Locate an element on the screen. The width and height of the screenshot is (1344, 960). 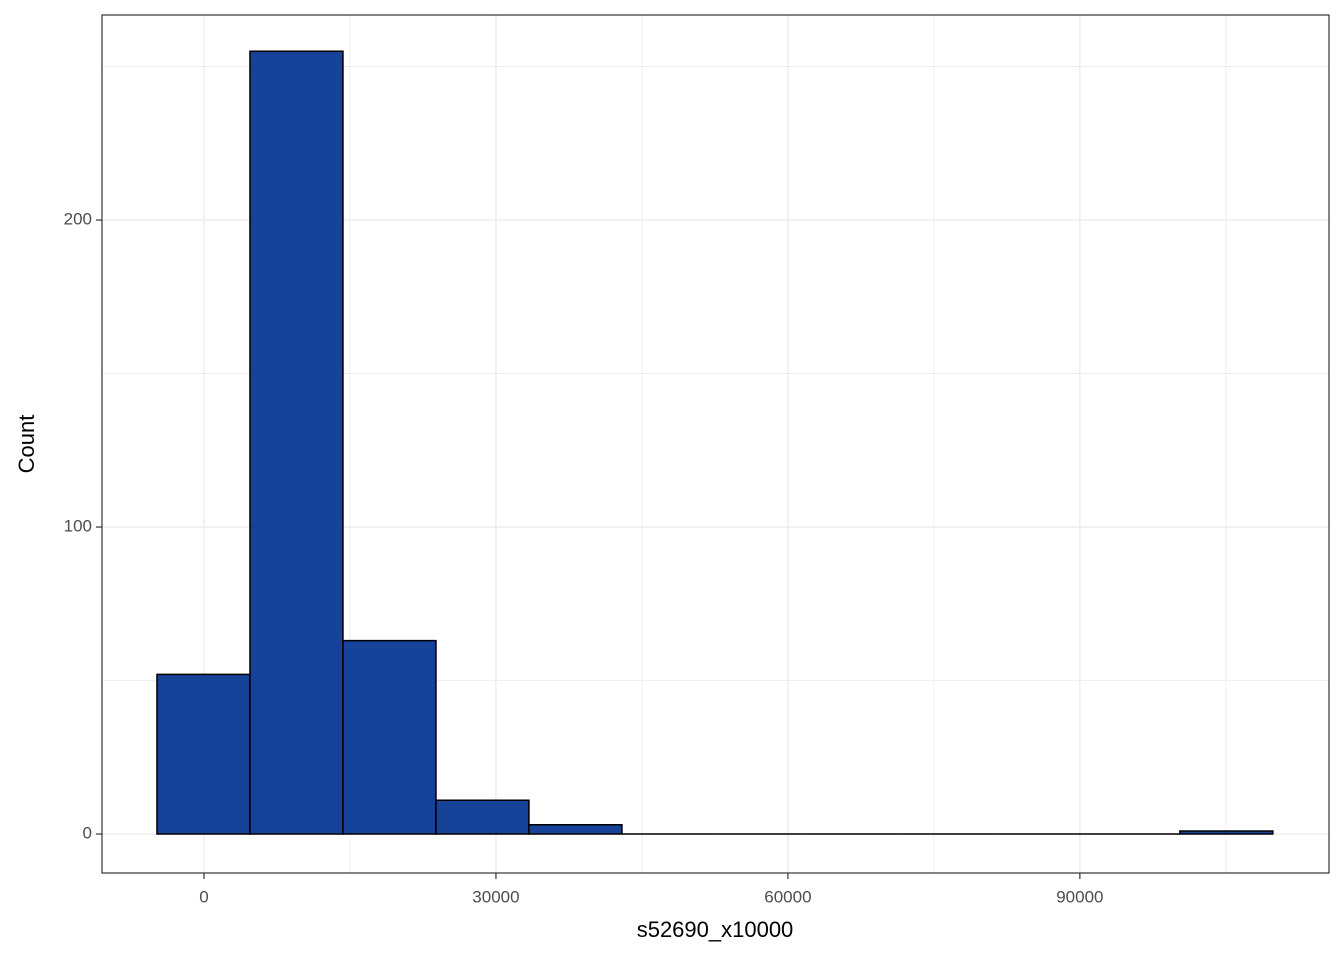
x-tick-label: 0 is located at coordinates (203, 896).